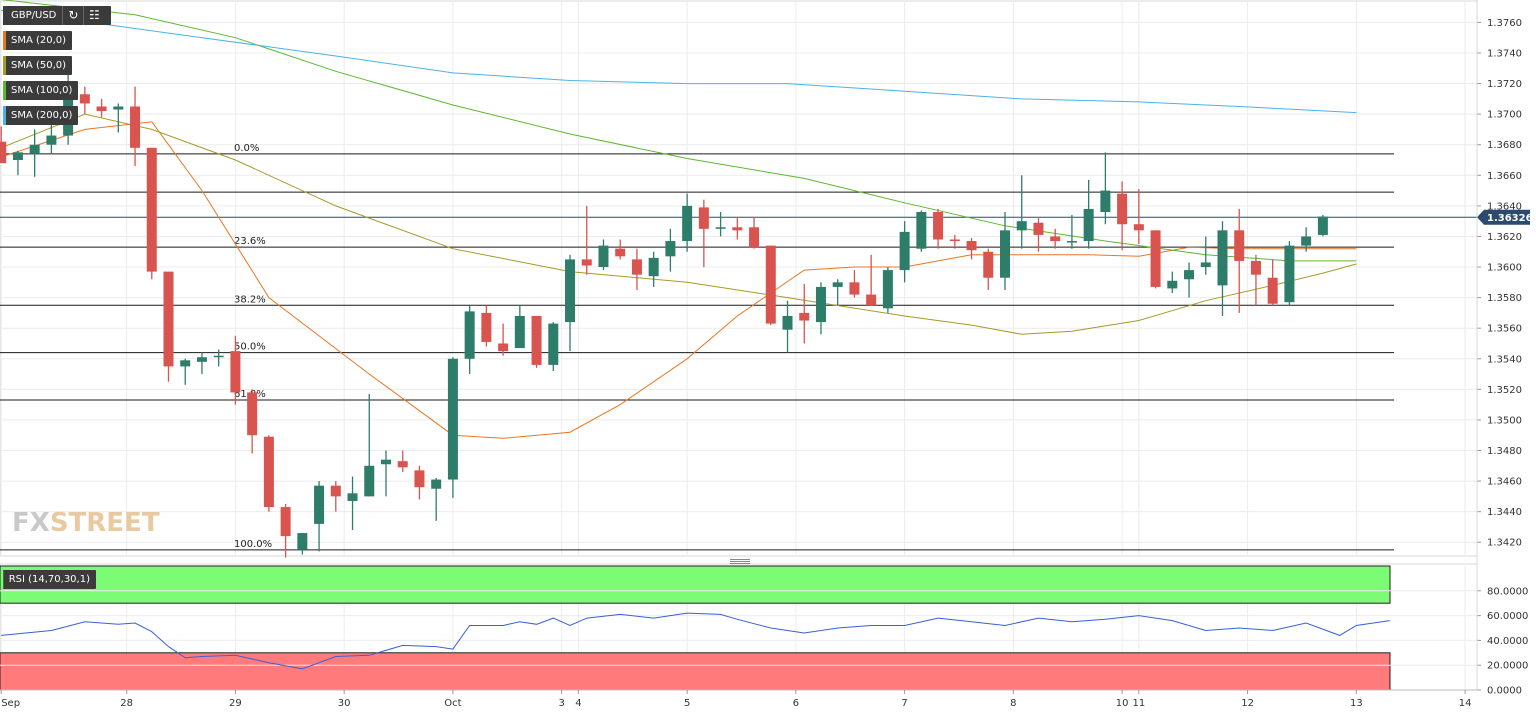 This screenshot has height=717, width=1536. Describe the element at coordinates (904, 703) in the screenshot. I see `x-tick-label: 7` at that location.